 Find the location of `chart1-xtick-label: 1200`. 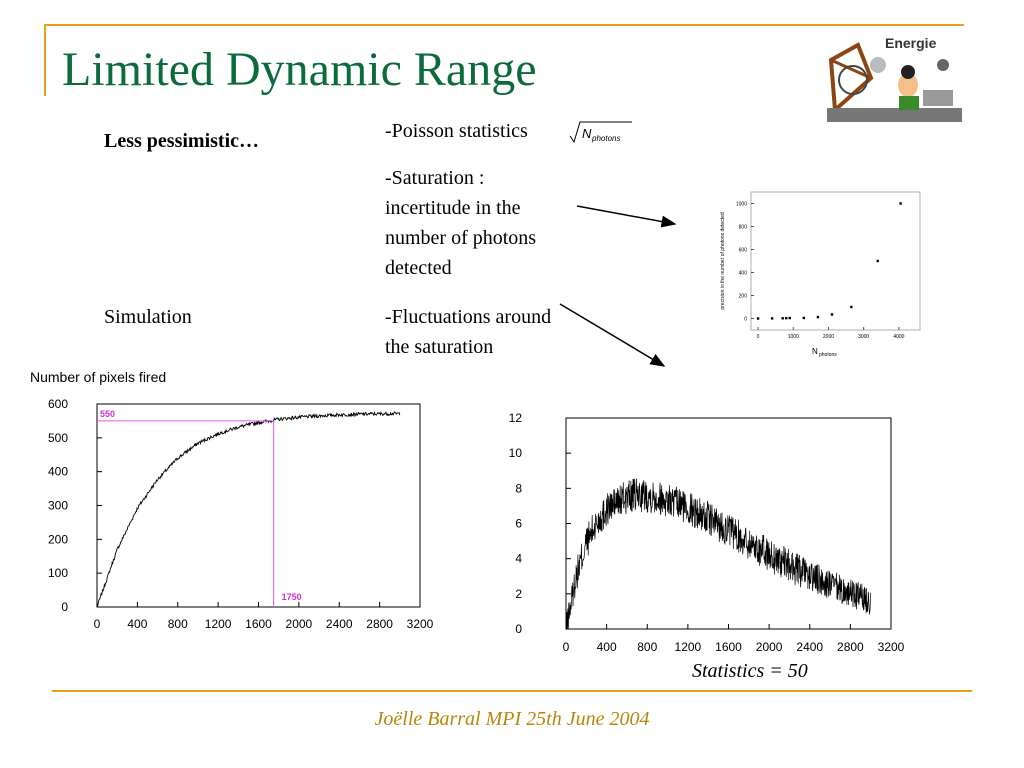

chart1-xtick-label: 1200 is located at coordinates (218, 624).